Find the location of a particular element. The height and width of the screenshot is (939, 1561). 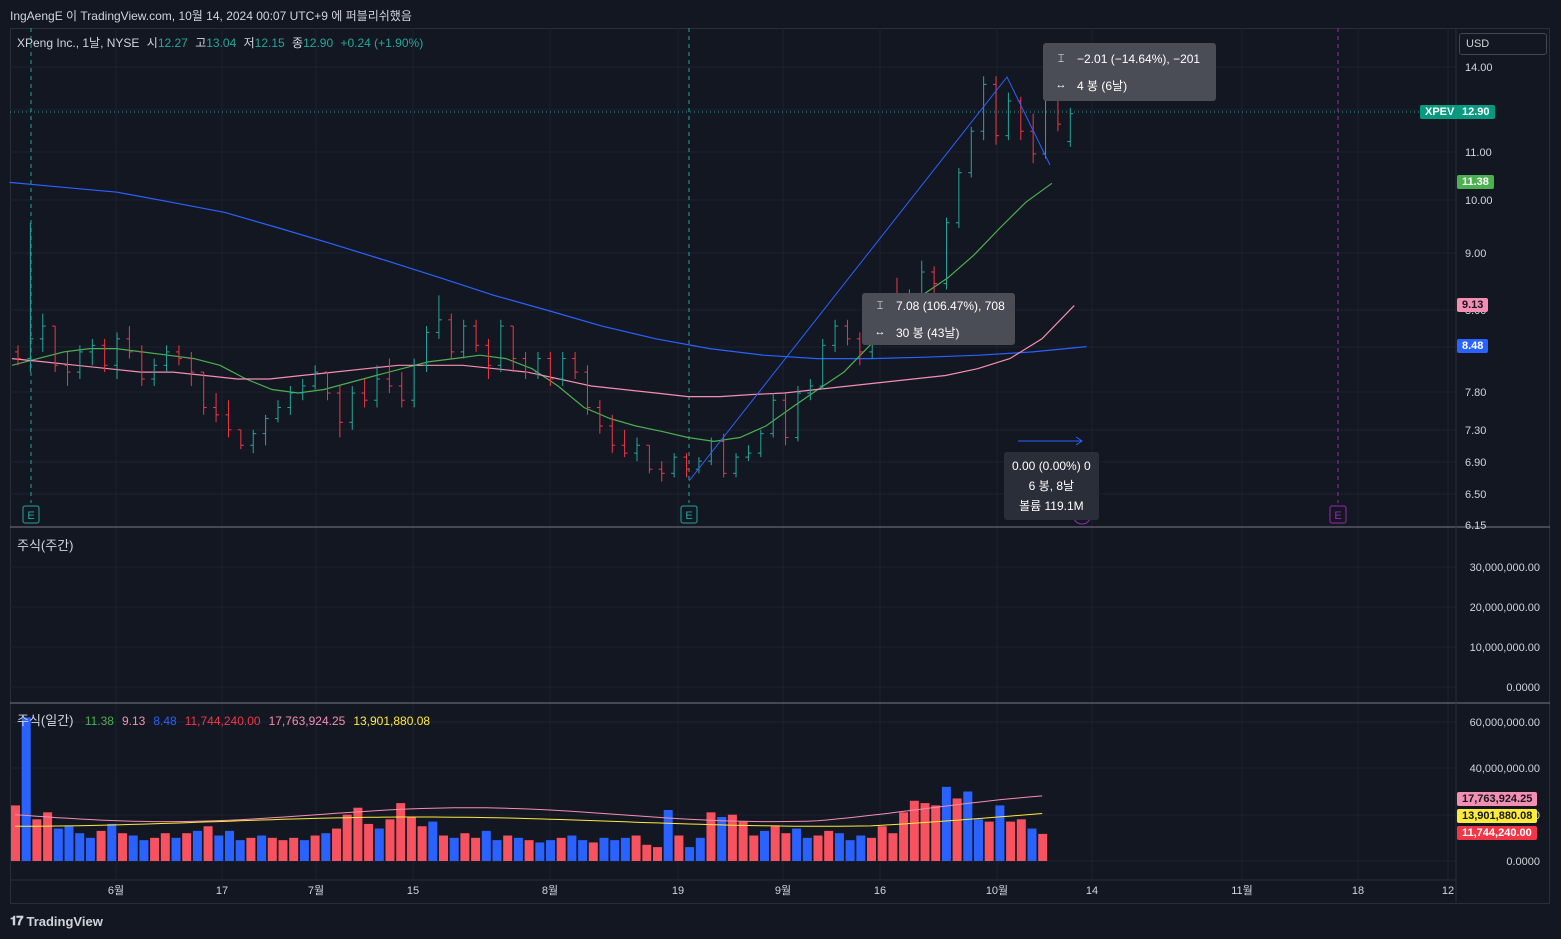

weekly-axis-label: 0.0000 is located at coordinates (1523, 688).